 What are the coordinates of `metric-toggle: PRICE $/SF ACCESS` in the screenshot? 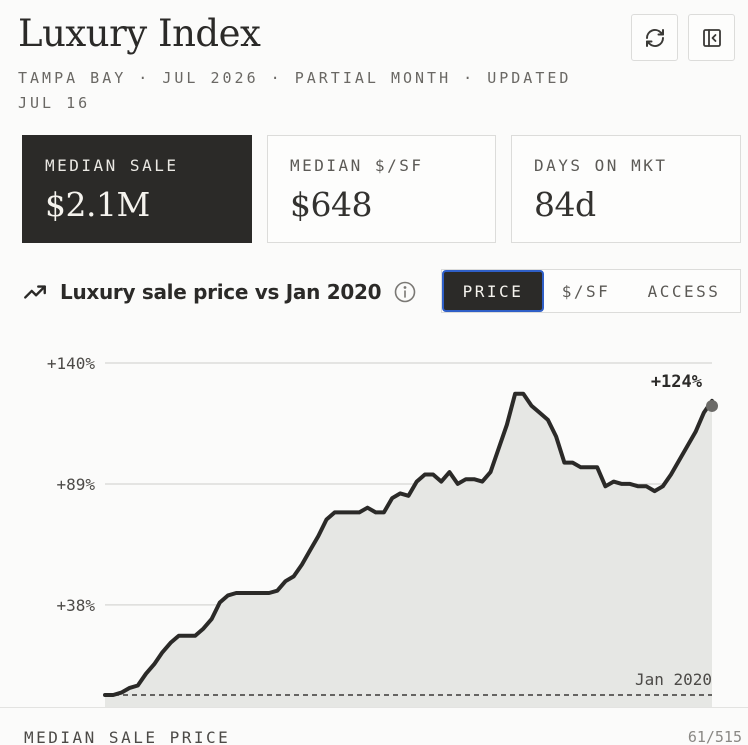 It's located at (591, 291).